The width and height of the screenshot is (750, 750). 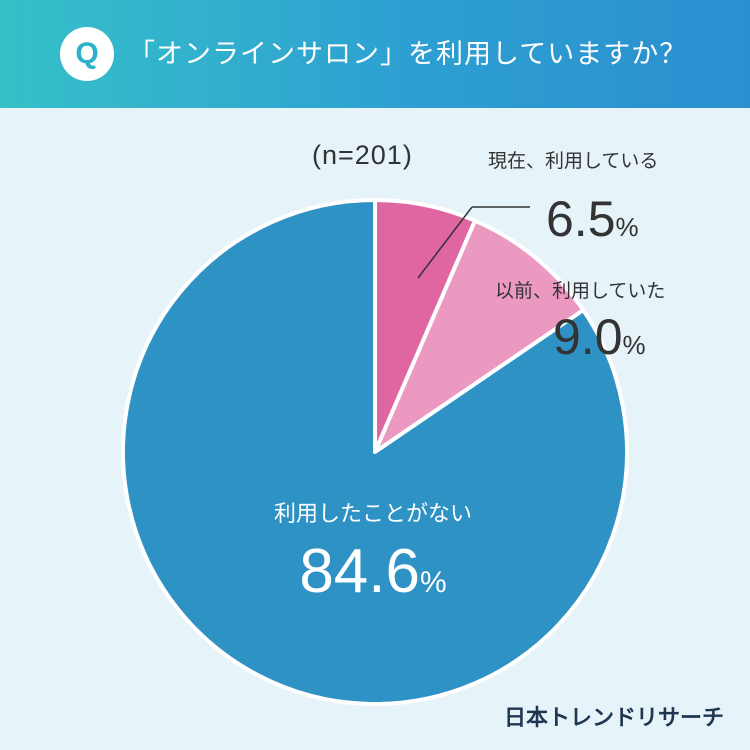 What do you see at coordinates (573, 161) in the screenshot?
I see `slice-category-current: 現在、利用している` at bounding box center [573, 161].